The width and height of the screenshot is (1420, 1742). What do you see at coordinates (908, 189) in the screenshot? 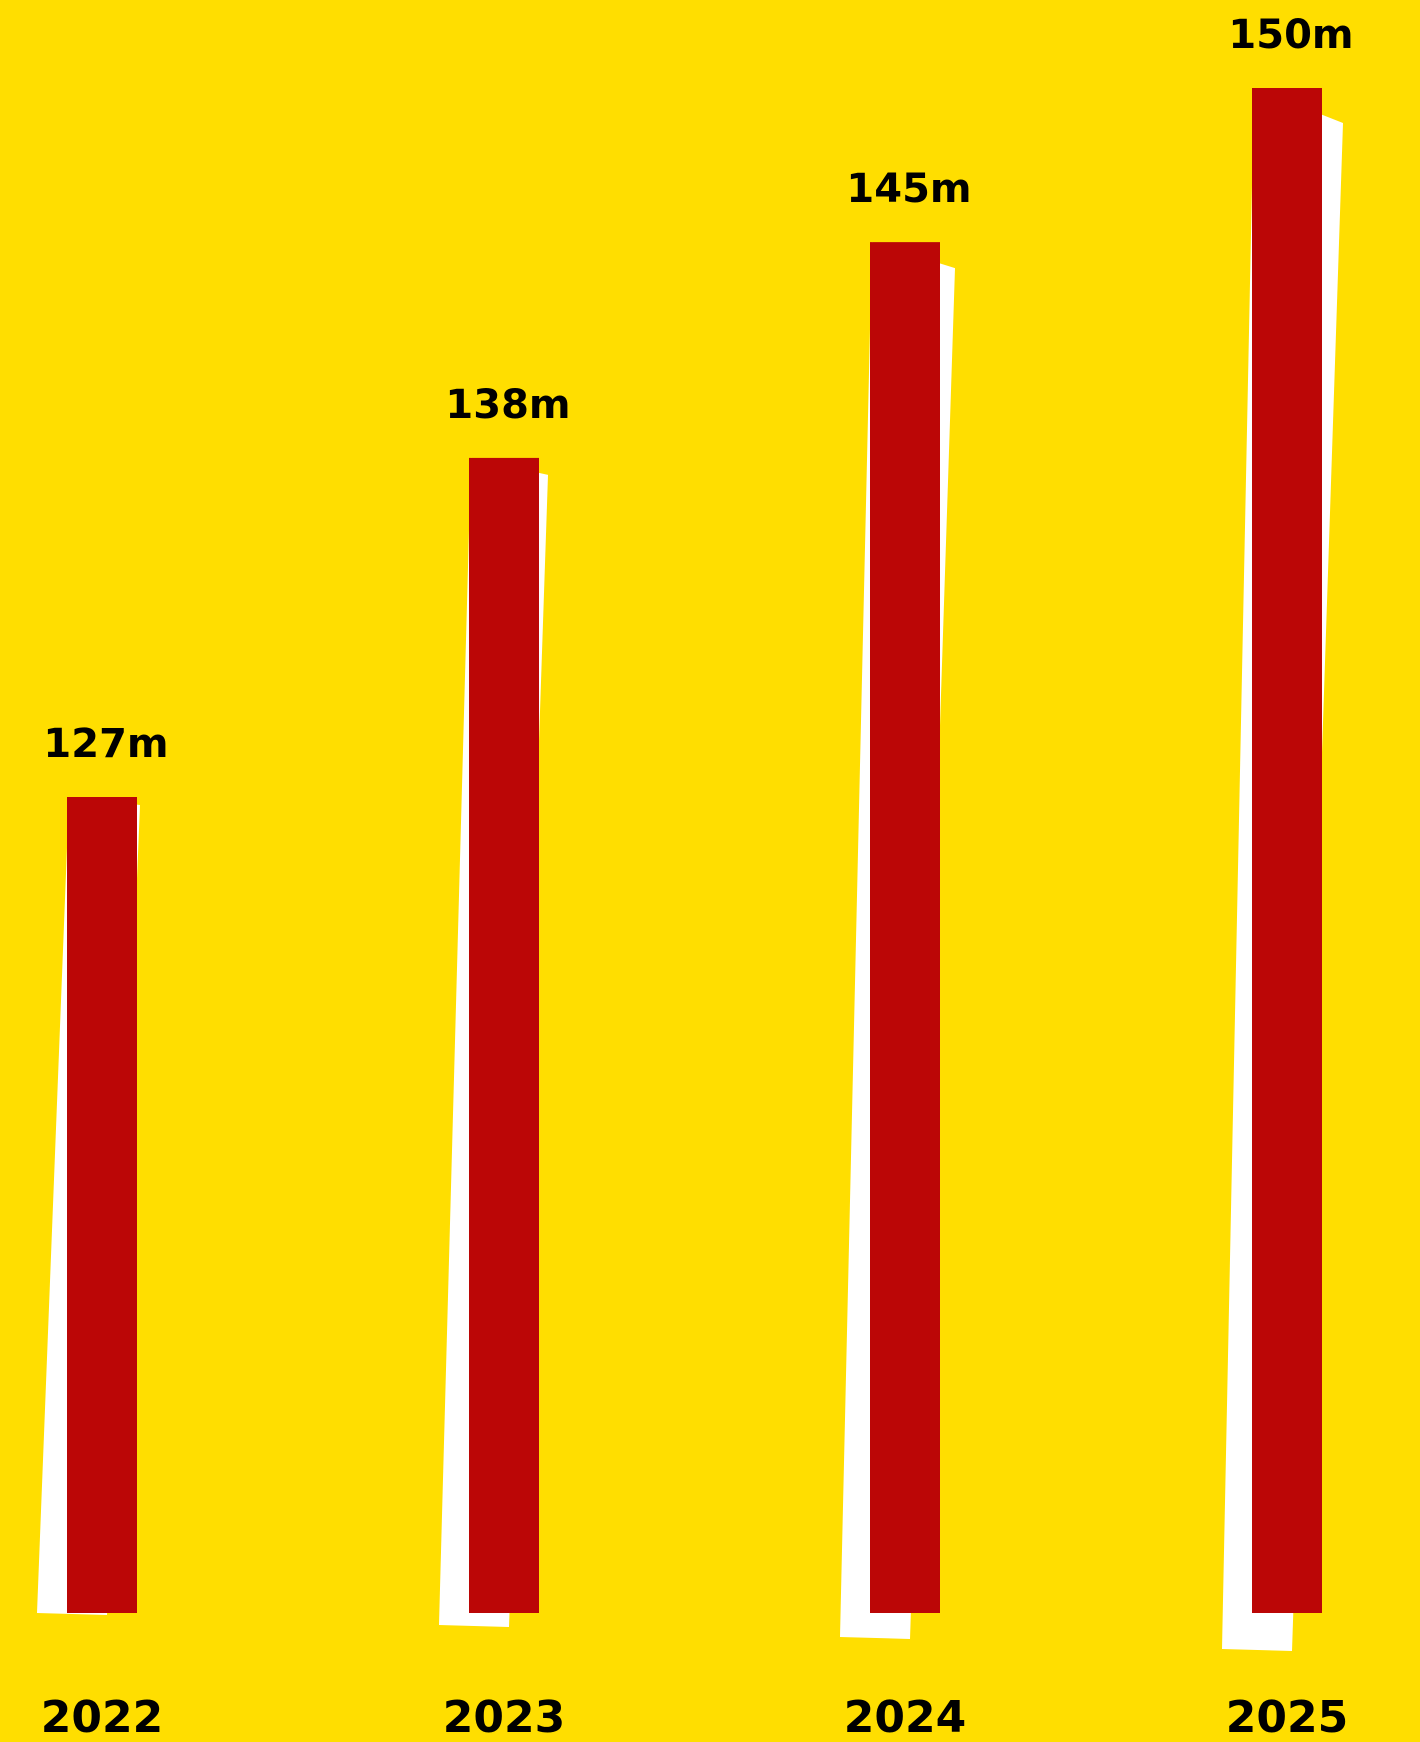
I see `value-label-2024: 145m` at bounding box center [908, 189].